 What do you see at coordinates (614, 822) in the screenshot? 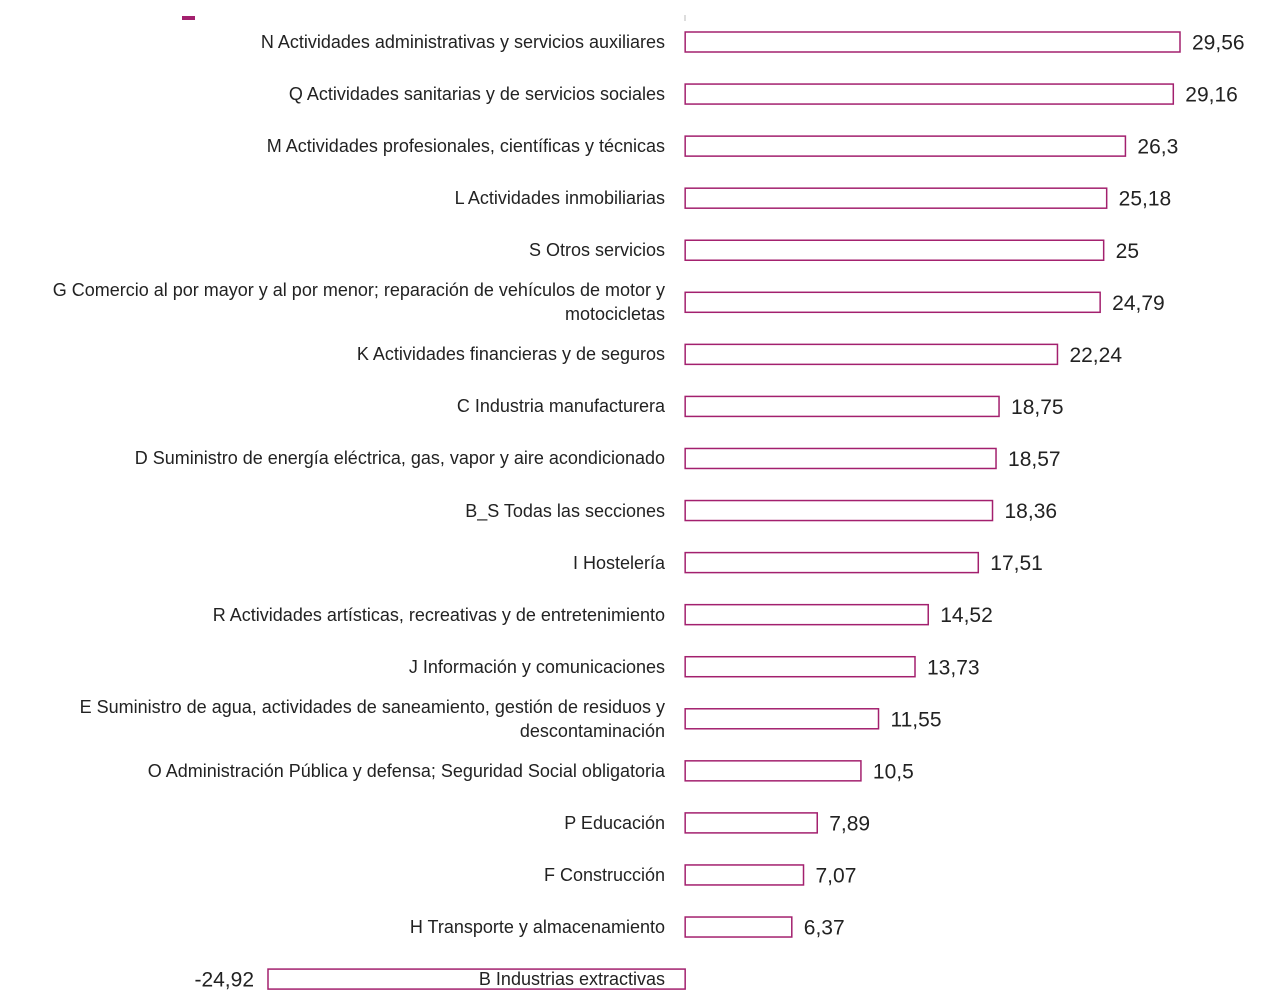
I see `category-label: P Educación` at bounding box center [614, 822].